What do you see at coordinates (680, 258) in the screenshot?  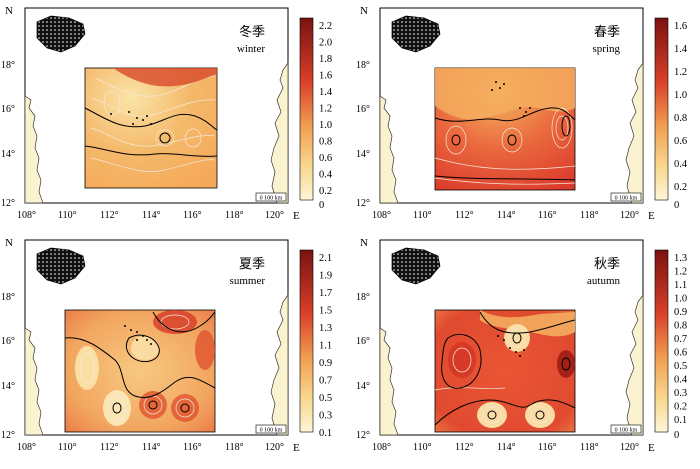 I see `svg-text: 1.3` at bounding box center [680, 258].